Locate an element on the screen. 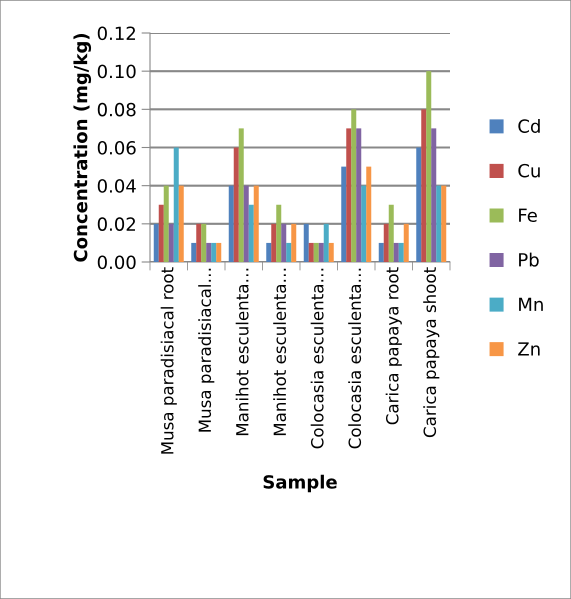 The width and height of the screenshot is (571, 599). legend-label: Zn is located at coordinates (529, 349).